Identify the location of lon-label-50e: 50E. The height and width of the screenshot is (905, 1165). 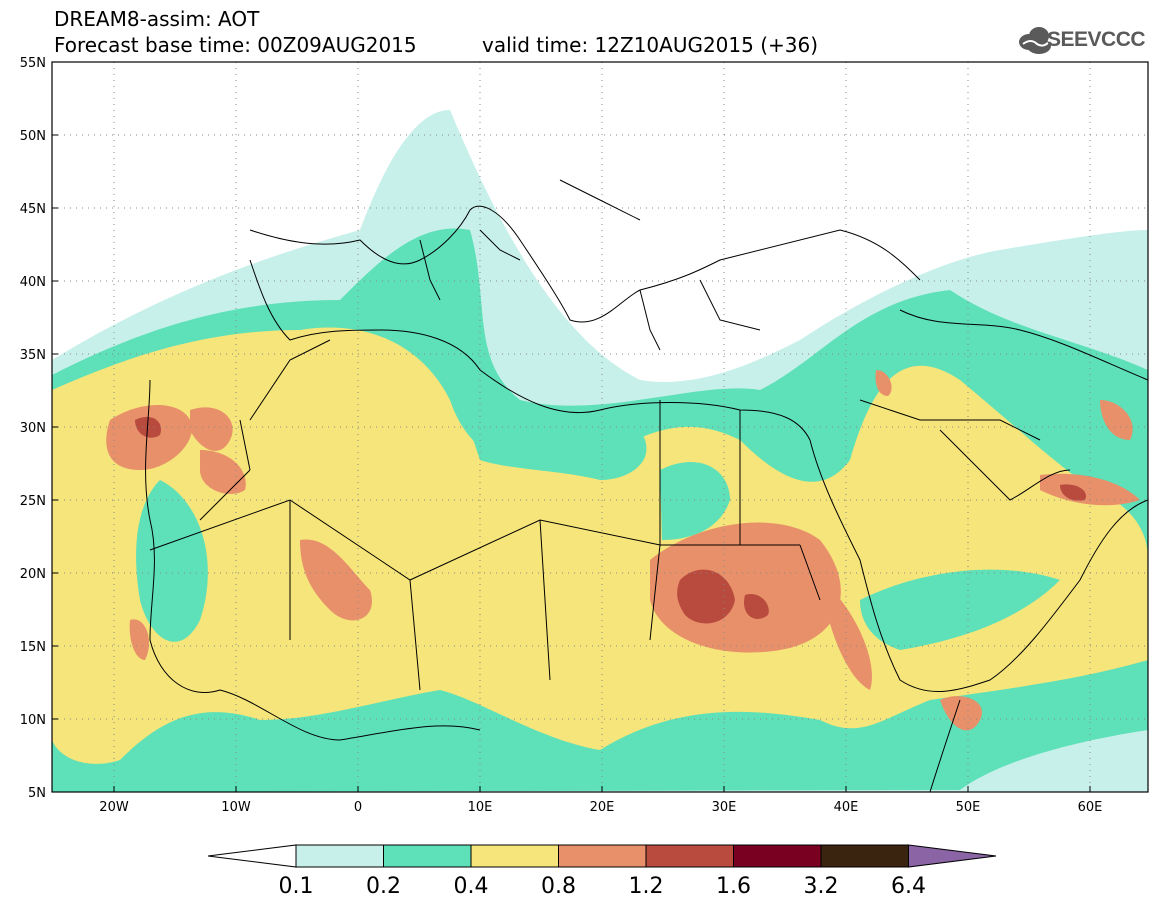
(968, 807).